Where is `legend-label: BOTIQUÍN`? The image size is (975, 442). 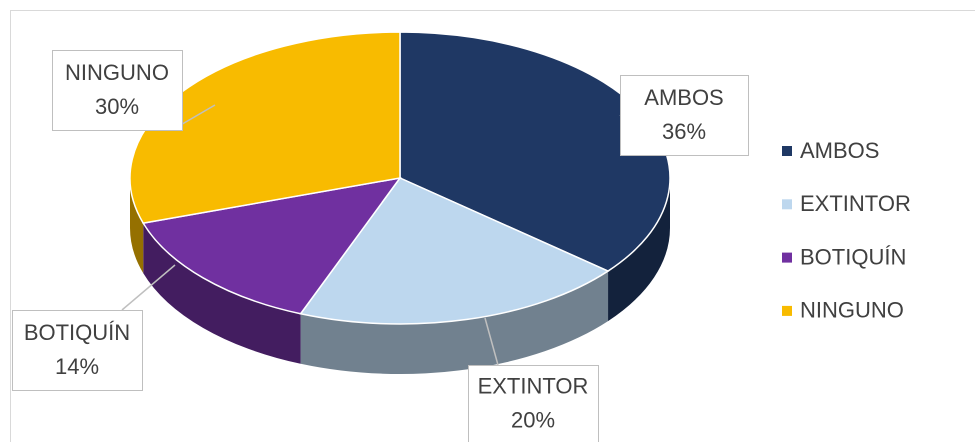 legend-label: BOTIQUÍN is located at coordinates (853, 256).